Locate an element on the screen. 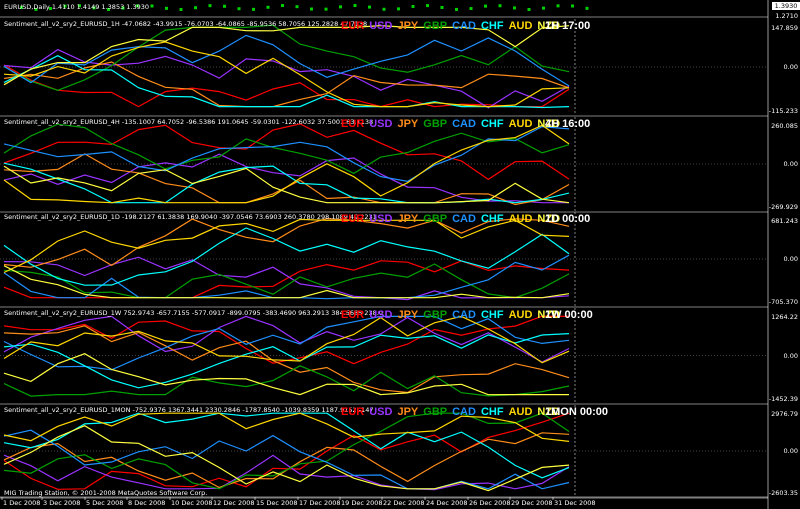 This screenshot has height=509, width=800. timeframe-label: 1MON 00:00 is located at coordinates (576, 412).